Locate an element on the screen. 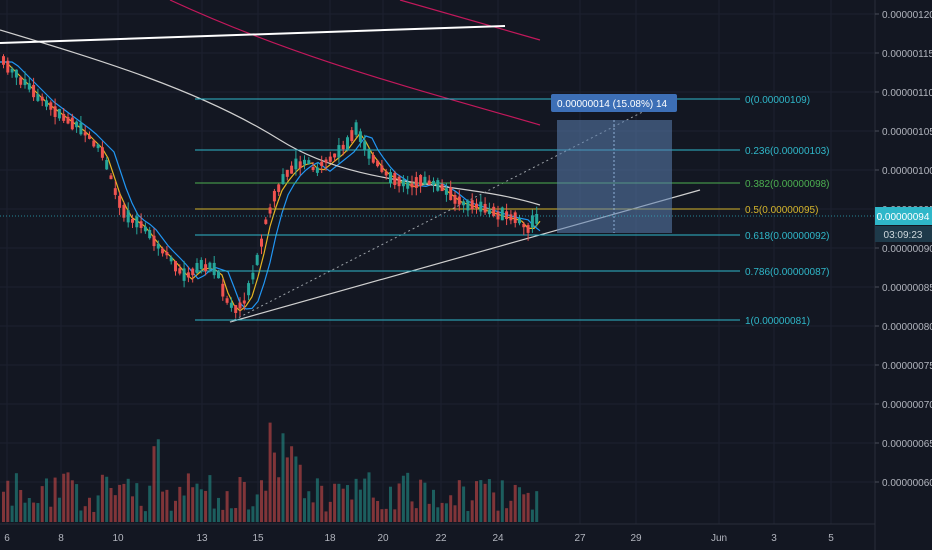 This screenshot has height=550, width=932. projection-box: 0.00000014 (15.08%) 14 is located at coordinates (614, 163).